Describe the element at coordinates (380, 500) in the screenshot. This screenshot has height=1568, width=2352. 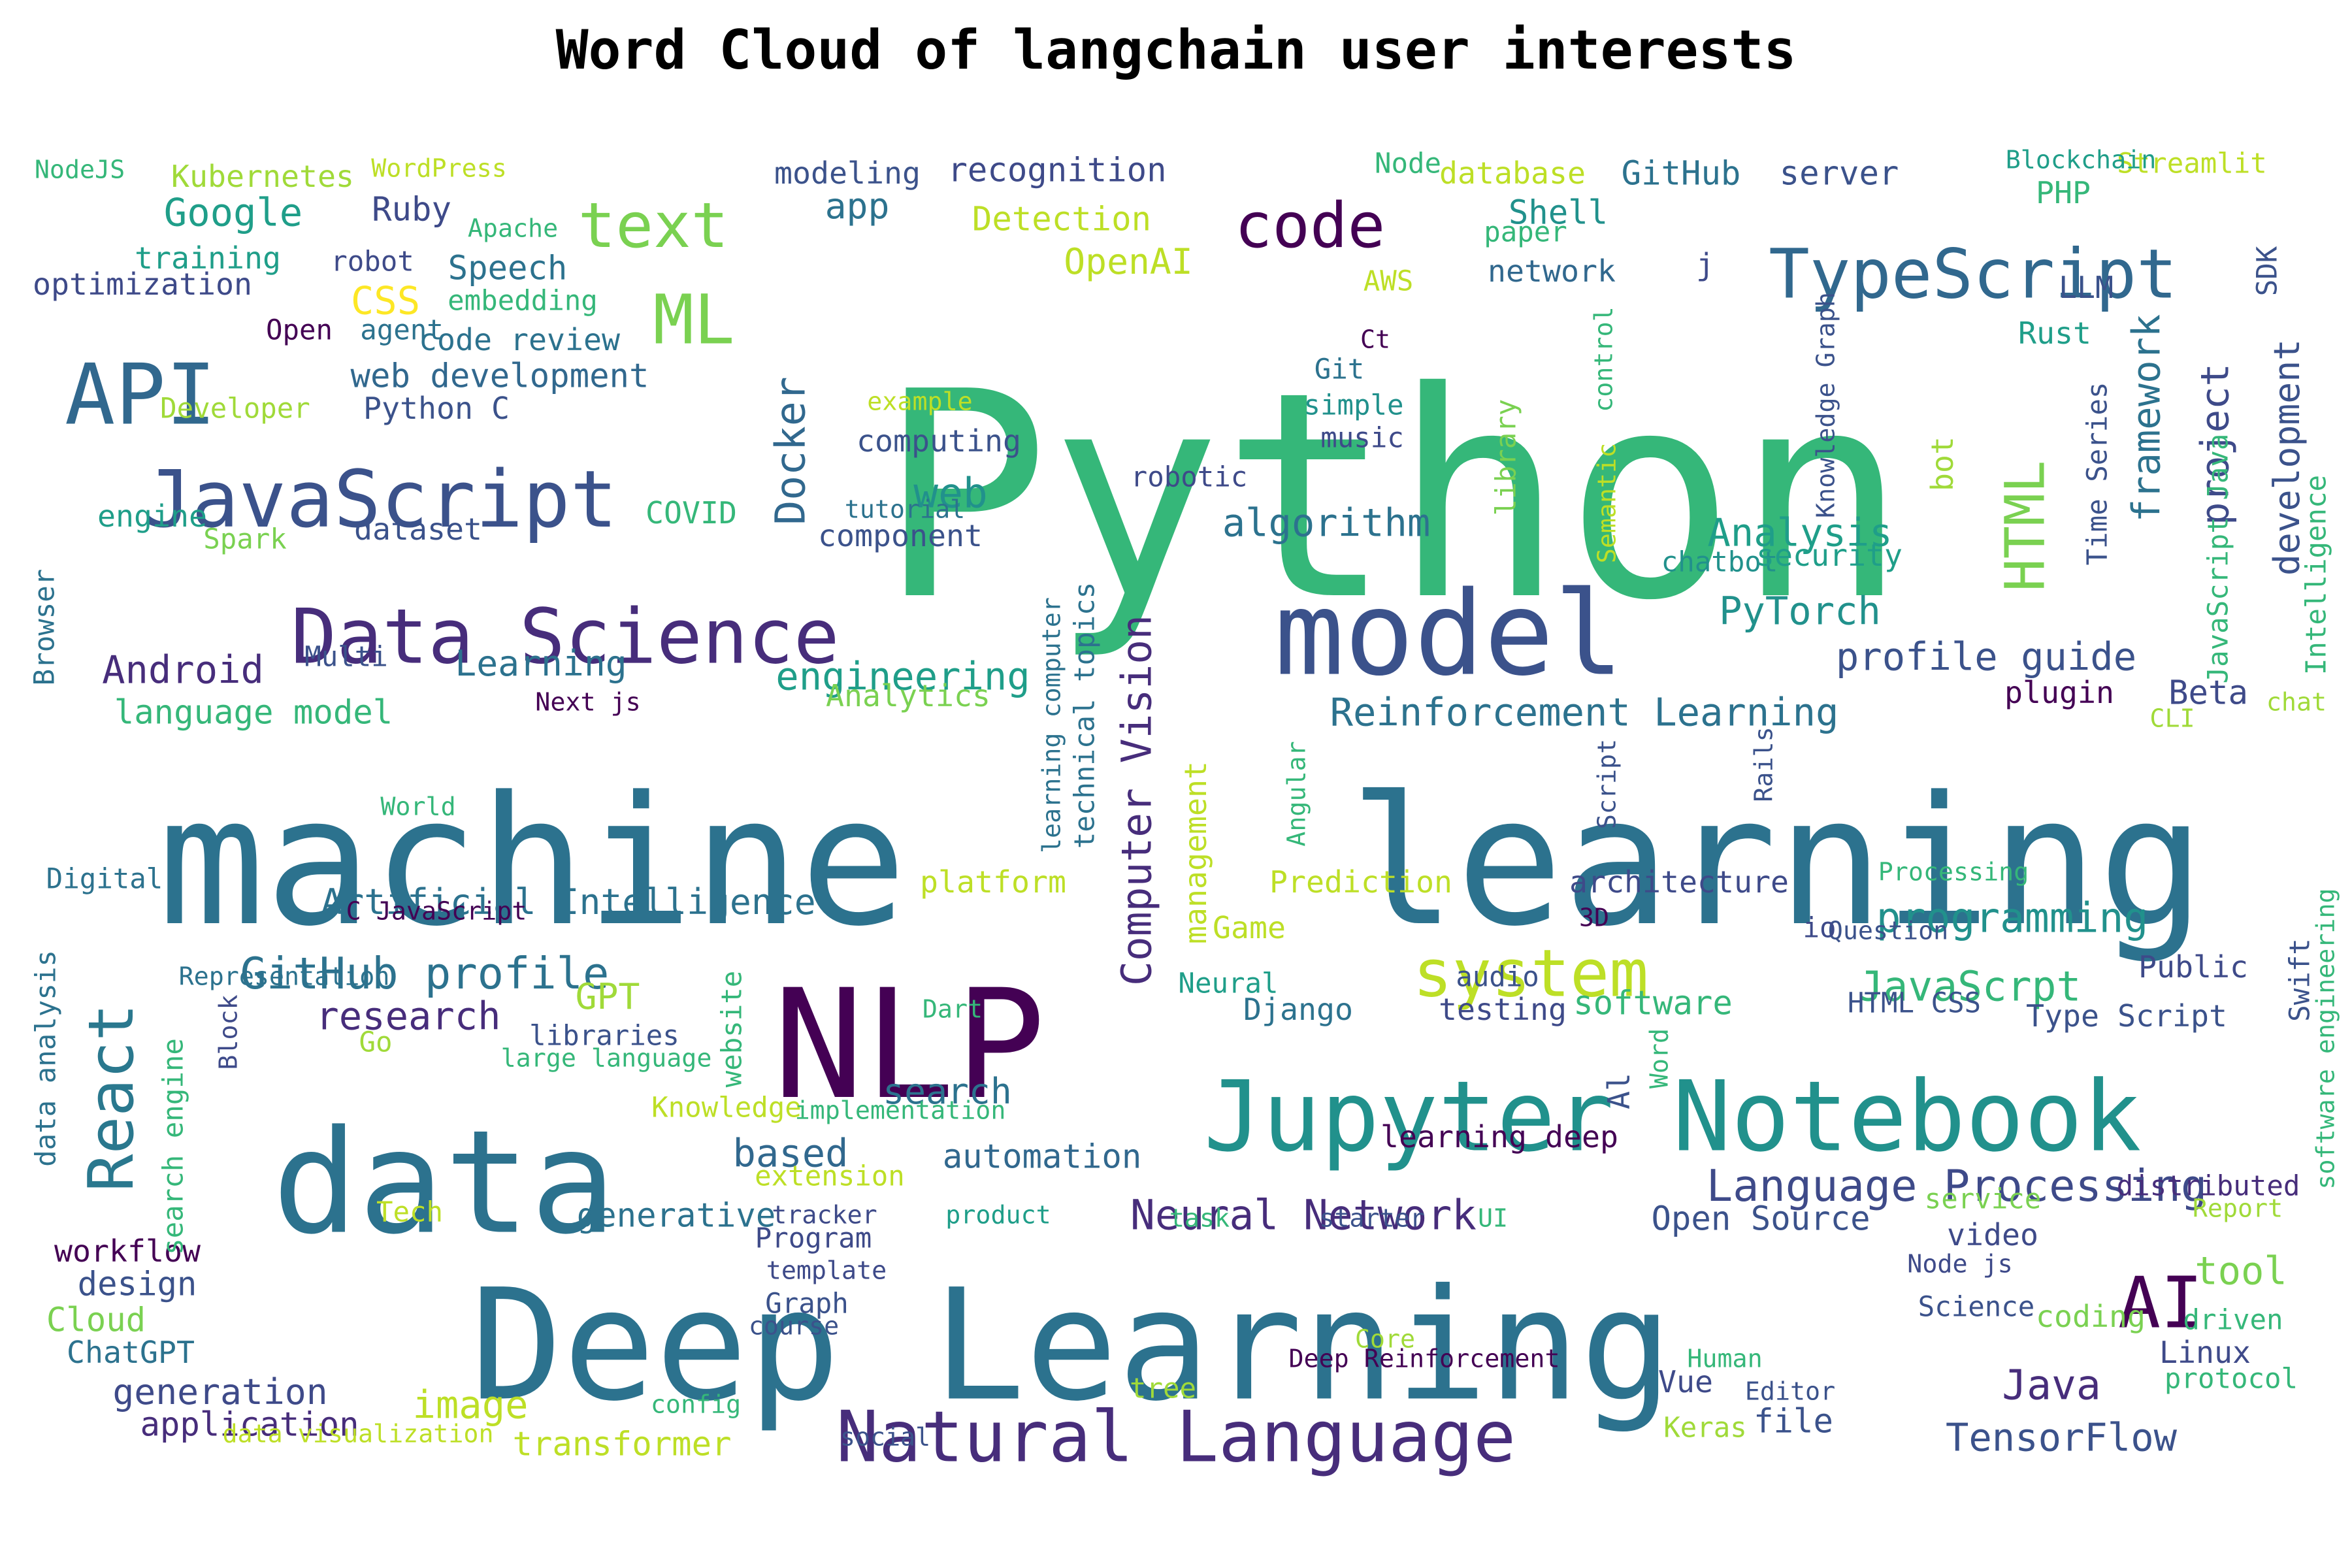
I see `cloud-word: JavaScript` at that location.